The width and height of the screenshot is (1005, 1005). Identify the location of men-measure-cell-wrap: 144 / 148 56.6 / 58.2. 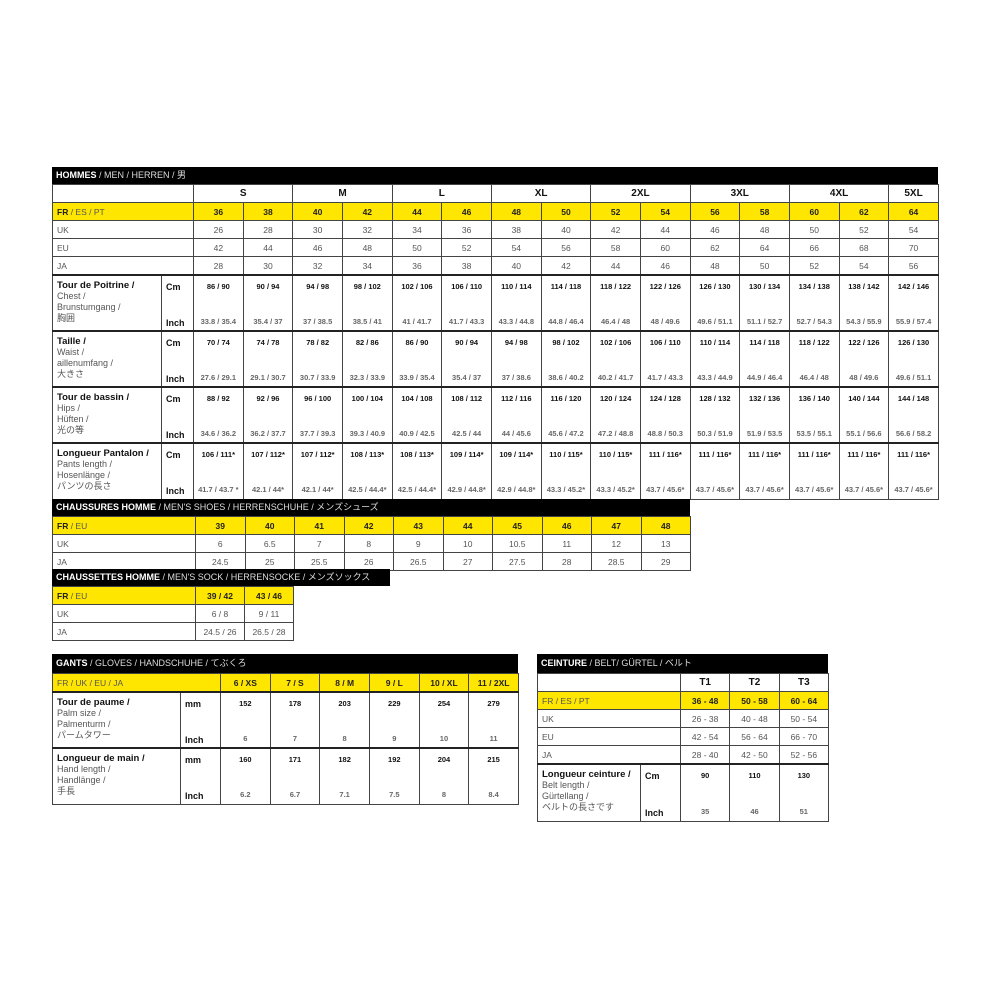
(914, 413).